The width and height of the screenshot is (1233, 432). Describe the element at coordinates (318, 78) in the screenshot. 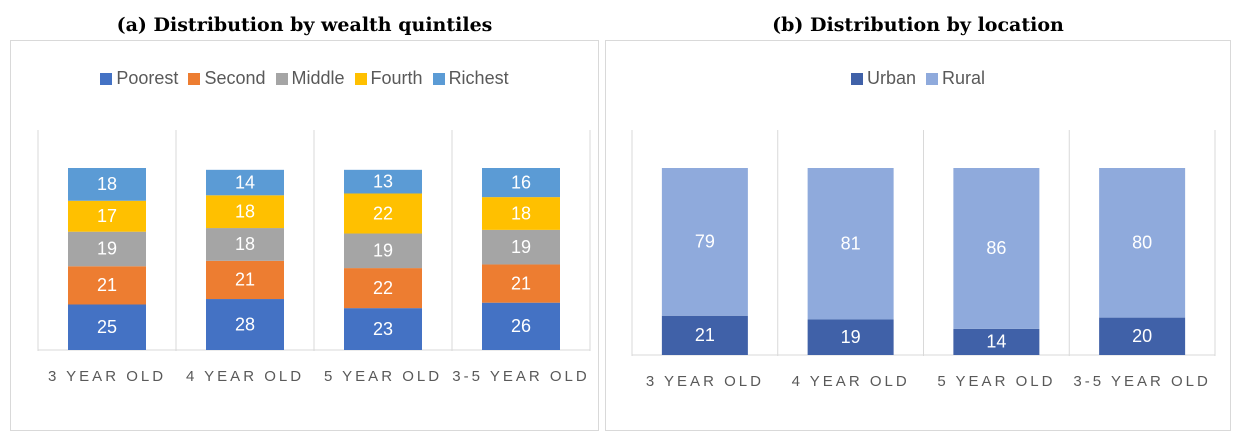

I see `legend-label: Middle` at that location.